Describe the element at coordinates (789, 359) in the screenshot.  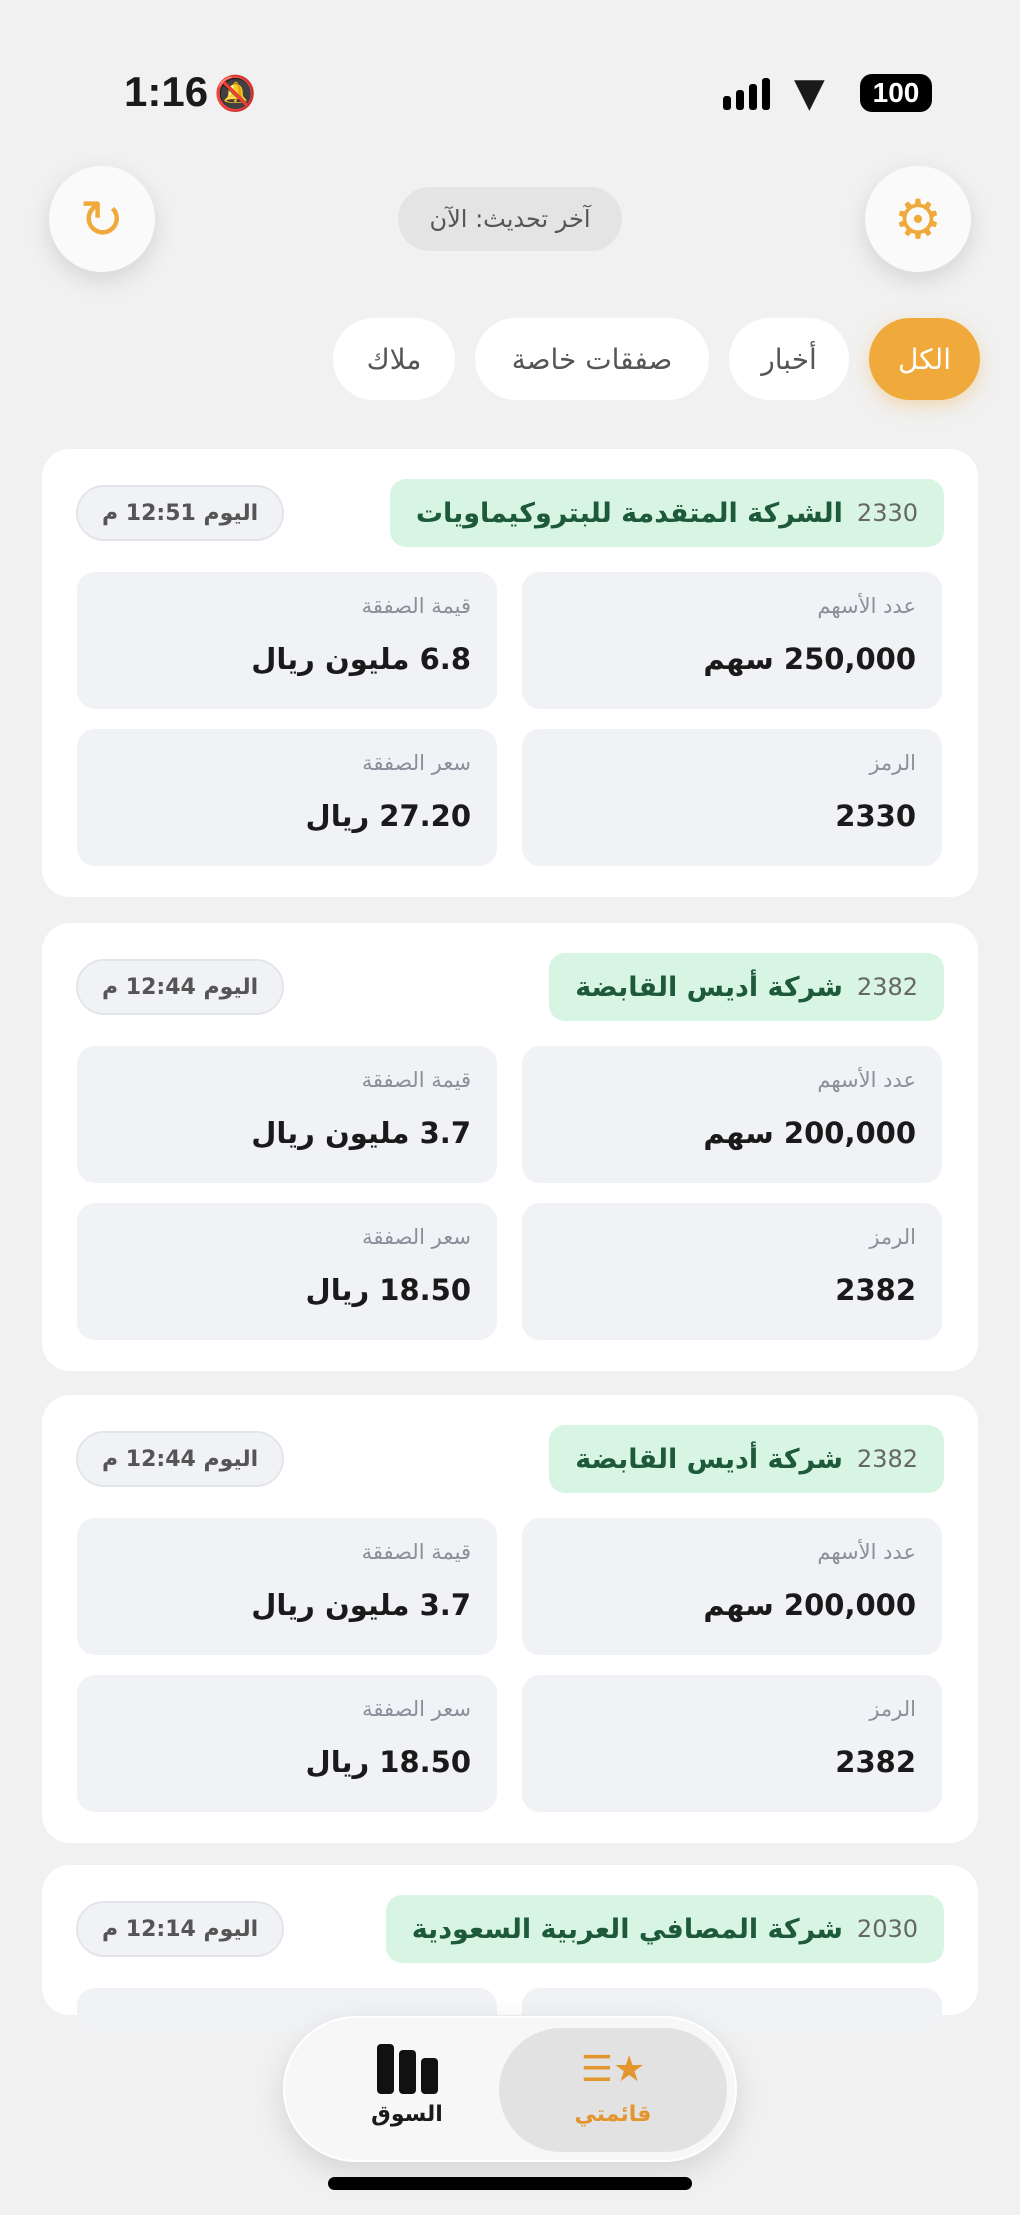
I see `filter-news: أخبار` at that location.